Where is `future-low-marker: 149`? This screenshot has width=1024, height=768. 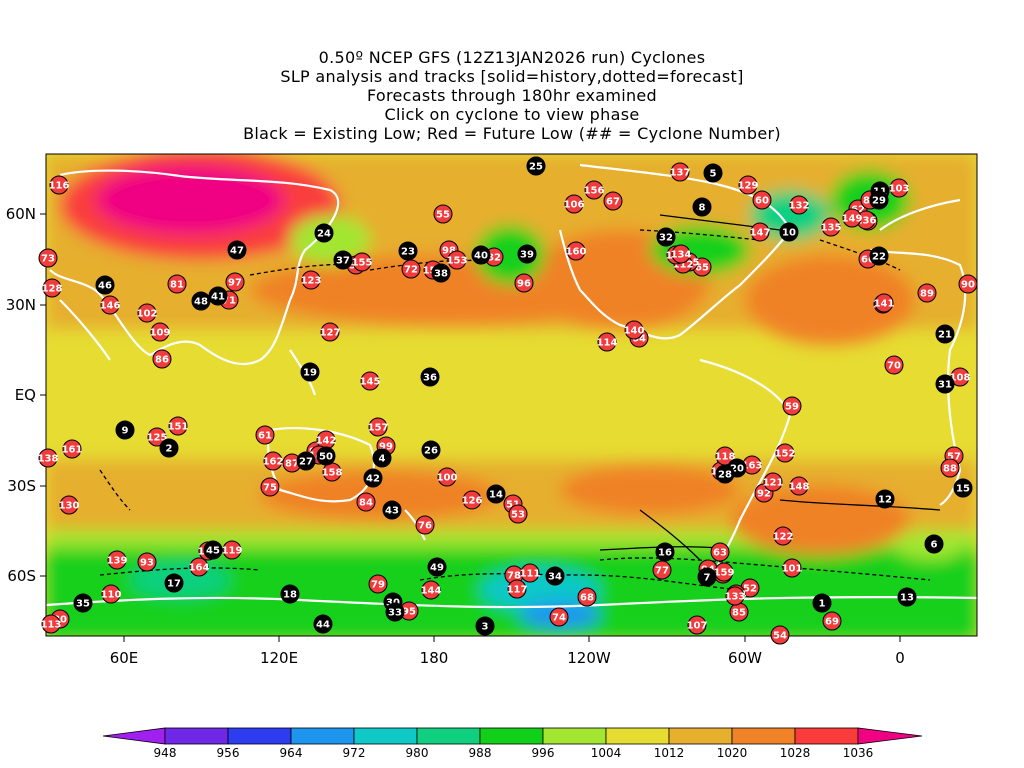 future-low-marker: 149 is located at coordinates (852, 218).